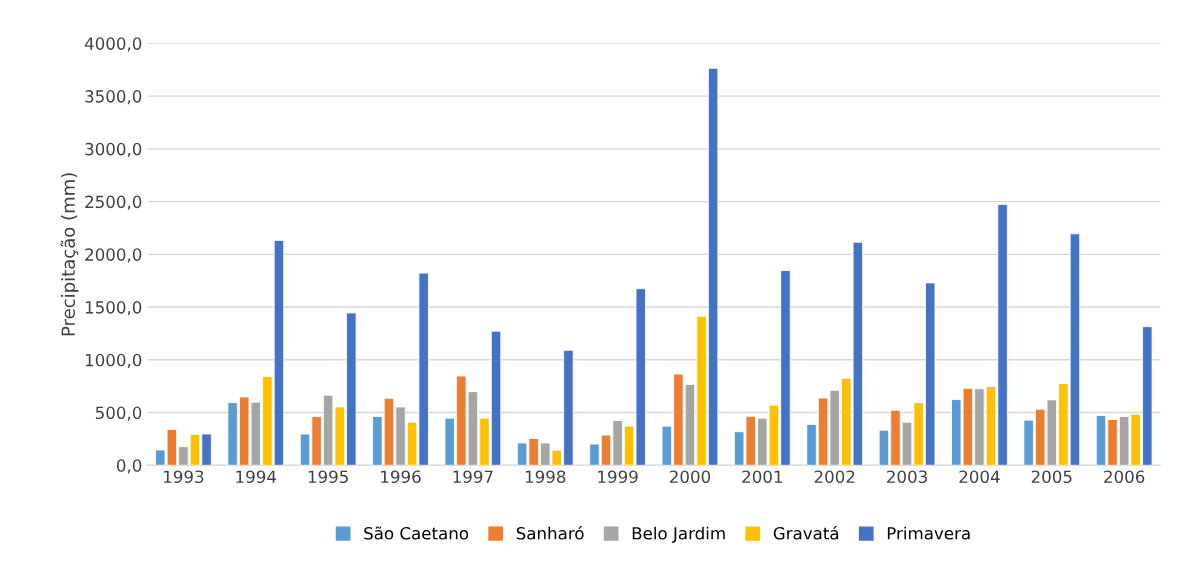  What do you see at coordinates (806, 533) in the screenshot?
I see `legend-label: Gravatá` at bounding box center [806, 533].